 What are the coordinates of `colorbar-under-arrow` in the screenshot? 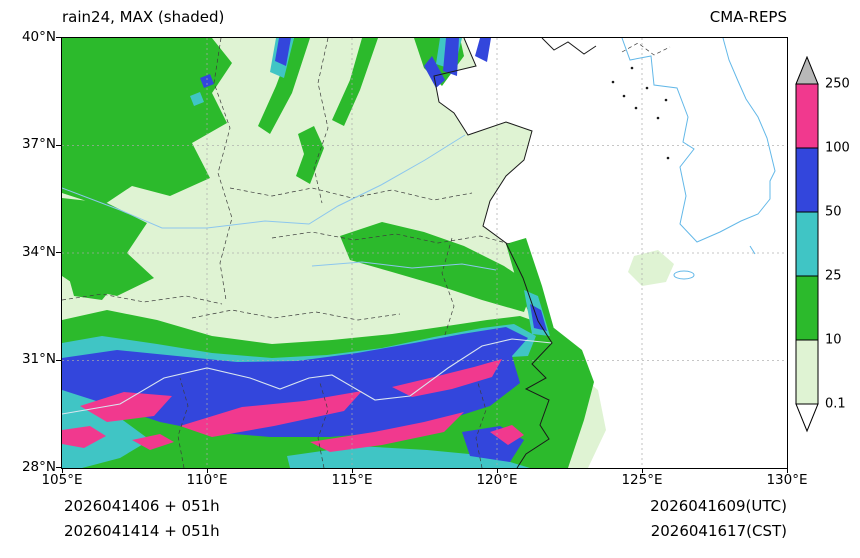 It's located at (807, 418).